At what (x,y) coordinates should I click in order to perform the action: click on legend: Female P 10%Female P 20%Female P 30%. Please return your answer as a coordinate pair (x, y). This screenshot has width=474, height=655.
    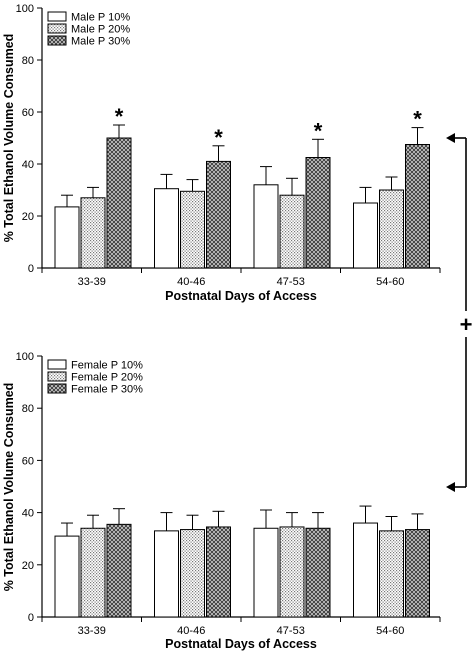
    Looking at the image, I should click on (95, 377).